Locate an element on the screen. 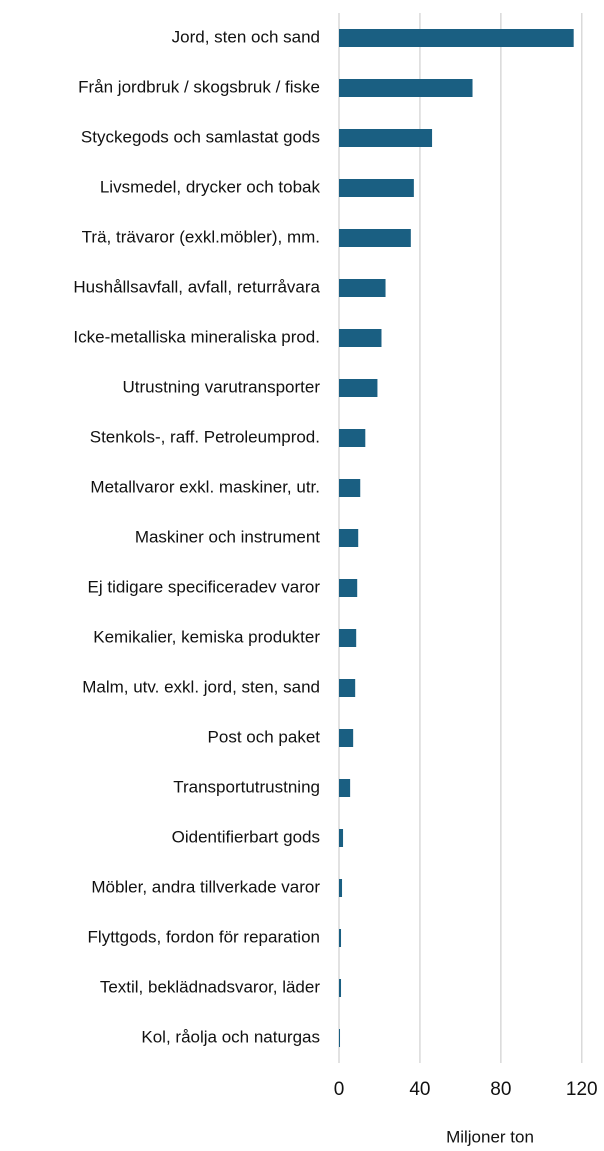 This screenshot has height=1151, width=604. y-tick-label: Hushållsavfall, avfall, returråvara is located at coordinates (196, 286).